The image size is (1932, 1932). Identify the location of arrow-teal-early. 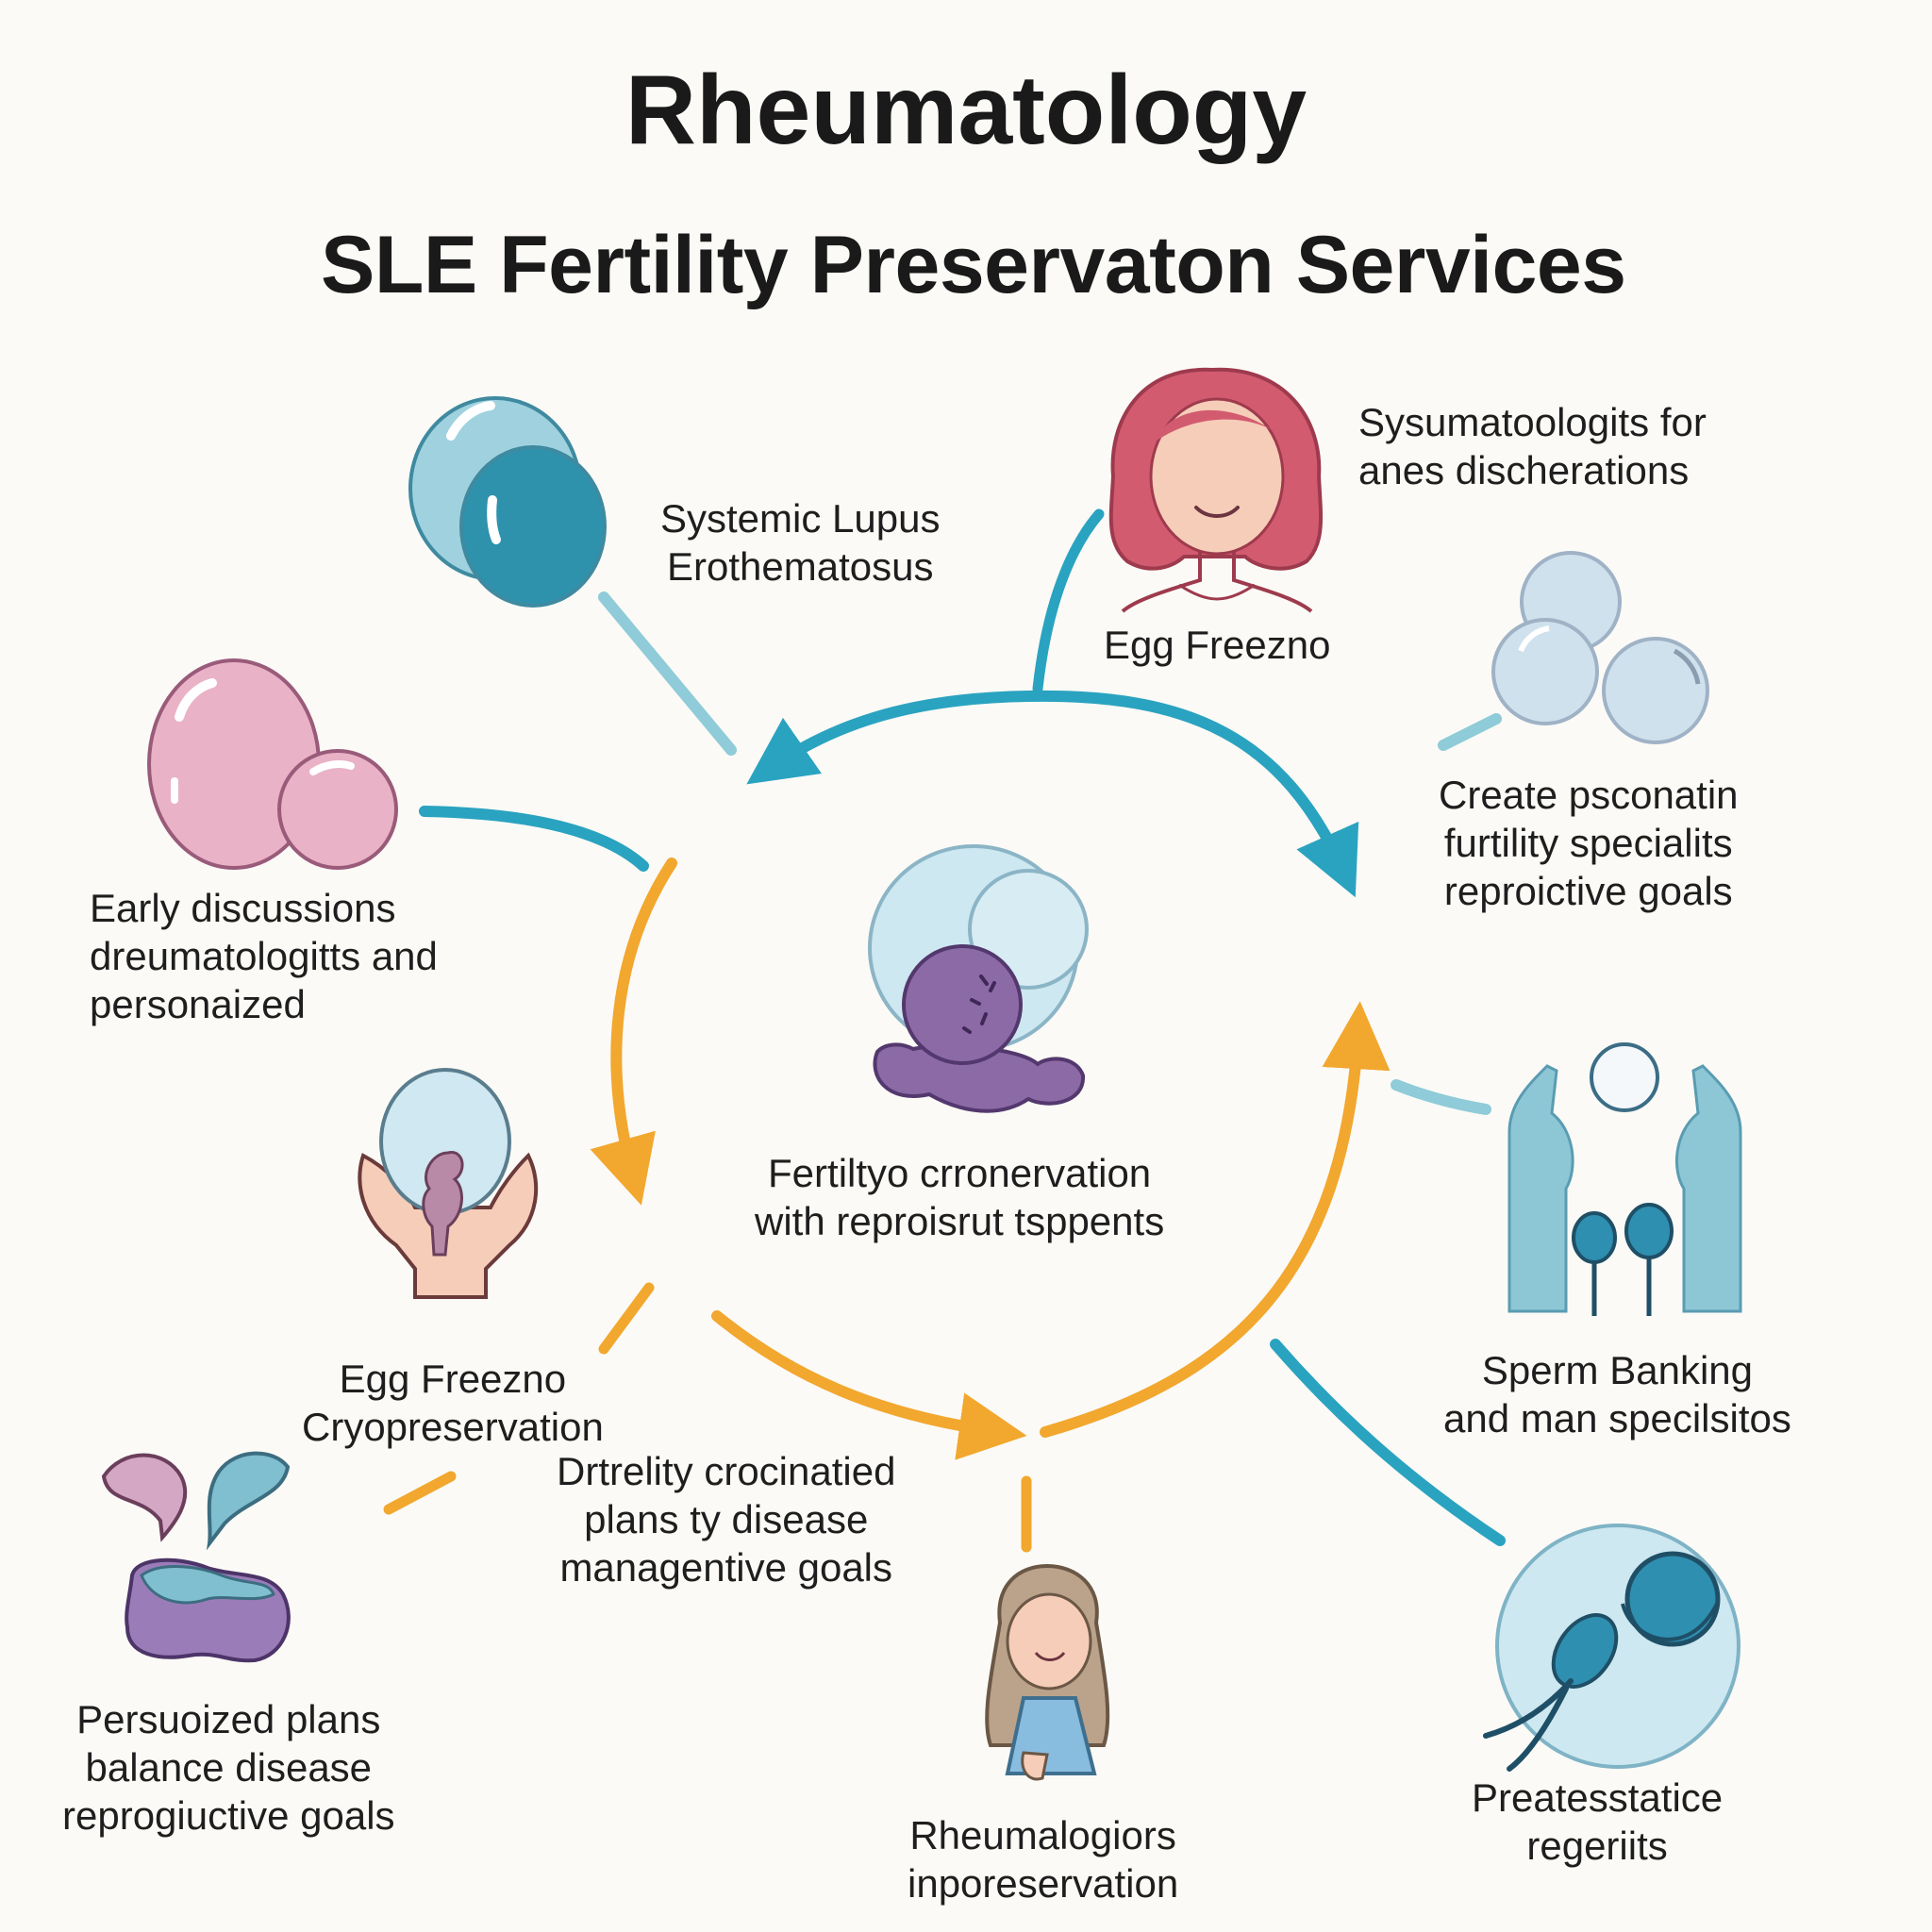
(534, 839).